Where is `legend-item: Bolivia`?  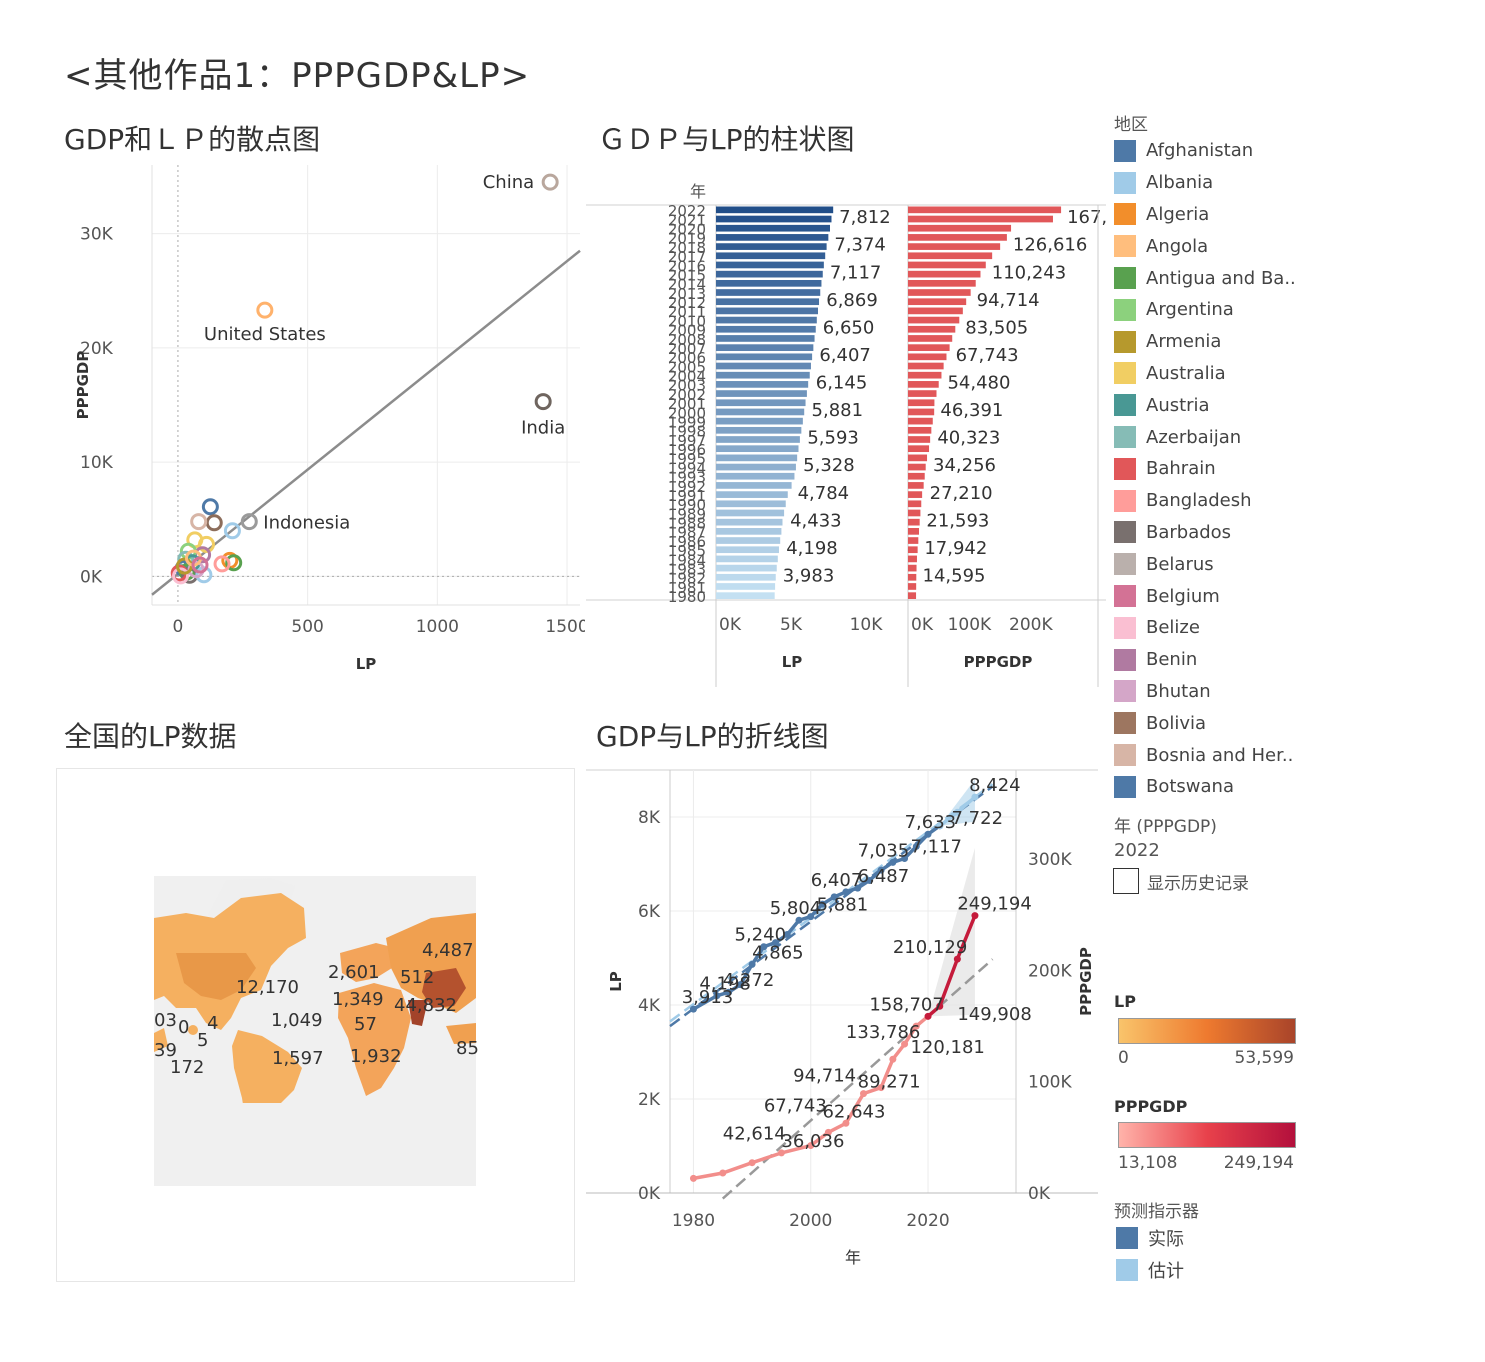 legend-item: Bolivia is located at coordinates (1214, 723).